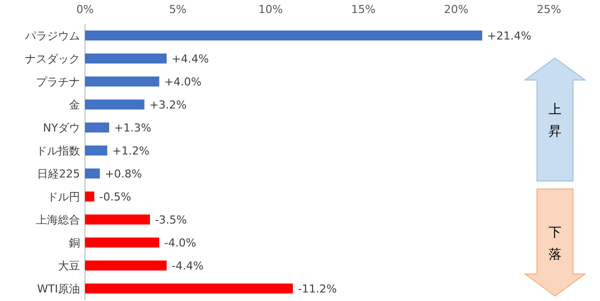  I want to click on x-tick-label: 20%, so click(456, 9).